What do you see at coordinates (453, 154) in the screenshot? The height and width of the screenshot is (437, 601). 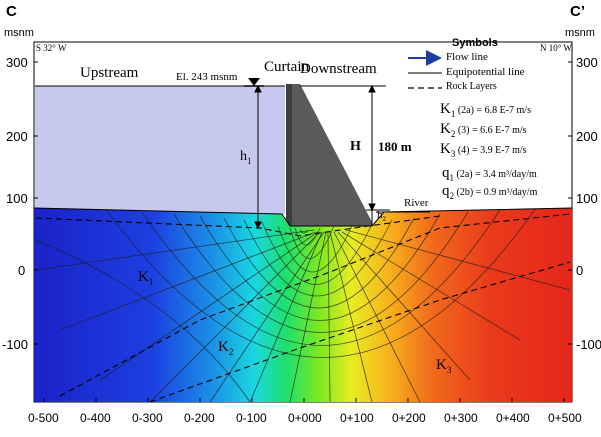 I see `legend-k3-subscript: 3` at bounding box center [453, 154].